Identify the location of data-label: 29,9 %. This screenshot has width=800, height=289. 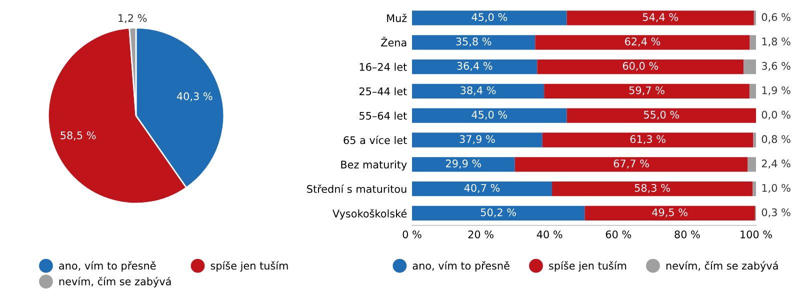
(464, 164).